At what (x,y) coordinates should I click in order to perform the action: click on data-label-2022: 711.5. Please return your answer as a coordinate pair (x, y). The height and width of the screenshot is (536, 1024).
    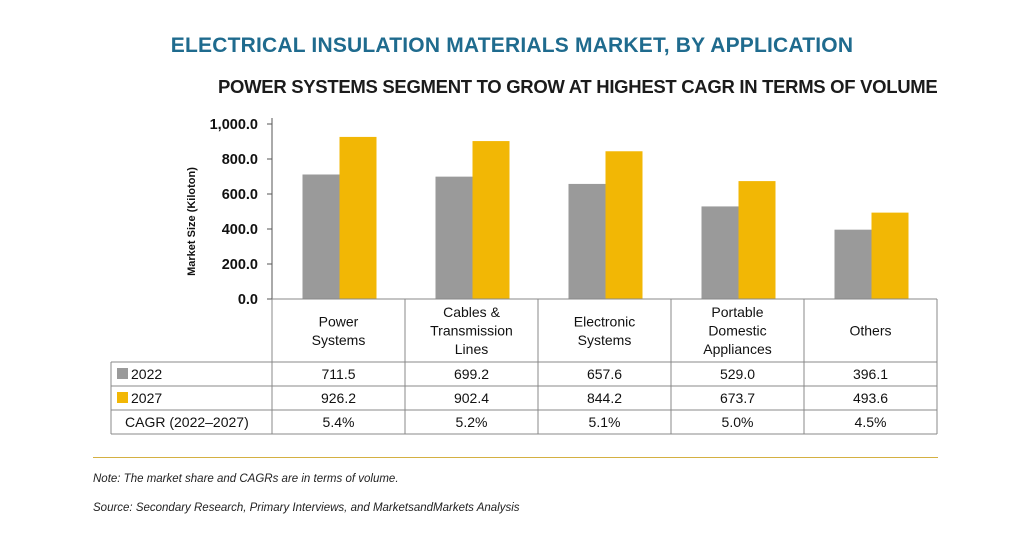
    Looking at the image, I should click on (339, 374).